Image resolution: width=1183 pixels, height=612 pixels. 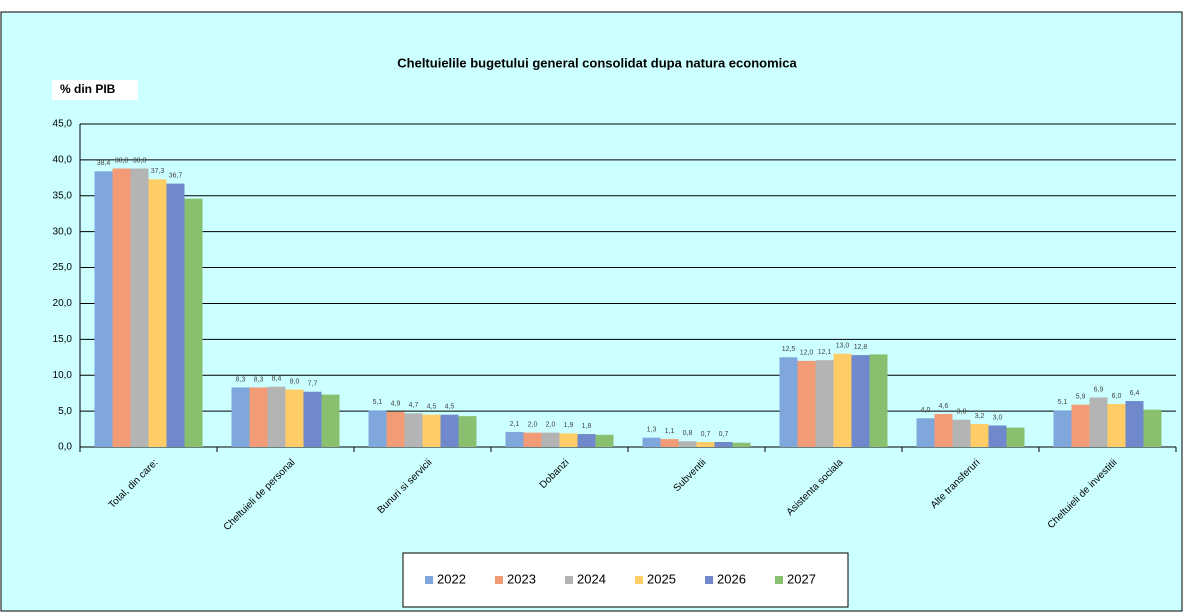 What do you see at coordinates (63, 124) in the screenshot?
I see `y-tick-label: 45,0` at bounding box center [63, 124].